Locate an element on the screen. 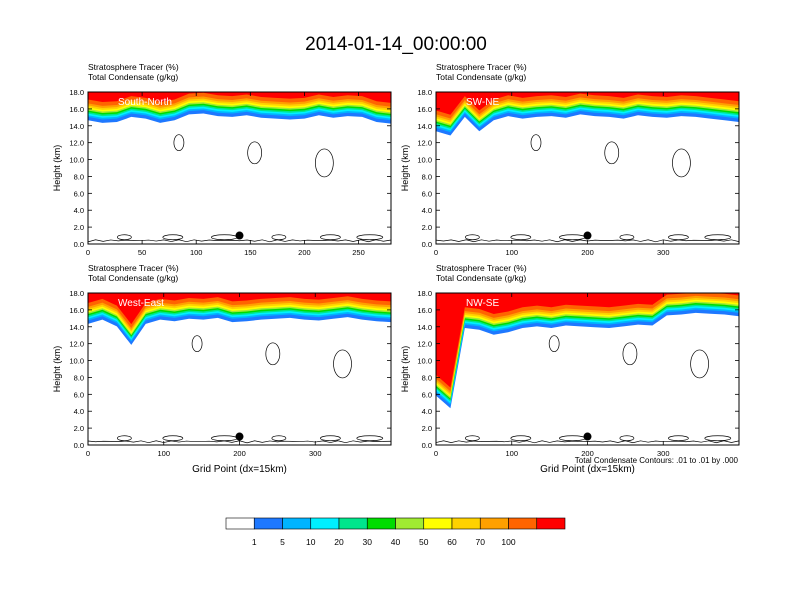  colorbar-label: 5 is located at coordinates (282, 542).